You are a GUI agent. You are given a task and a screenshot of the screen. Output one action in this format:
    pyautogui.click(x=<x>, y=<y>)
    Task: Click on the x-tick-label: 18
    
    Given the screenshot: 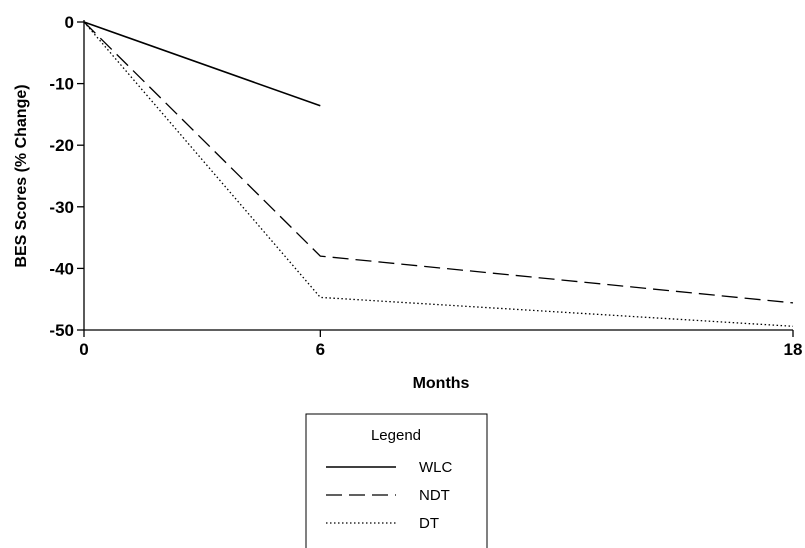 What is the action you would take?
    pyautogui.click(x=793, y=349)
    